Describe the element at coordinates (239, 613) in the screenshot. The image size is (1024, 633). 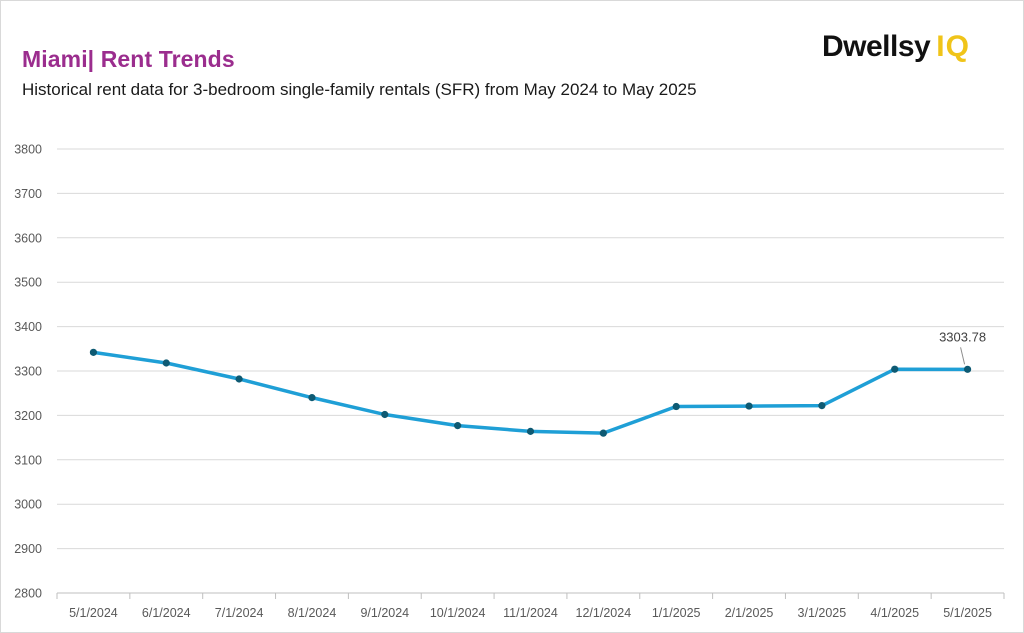
I see `x-tick-label: 7/1/2024` at that location.